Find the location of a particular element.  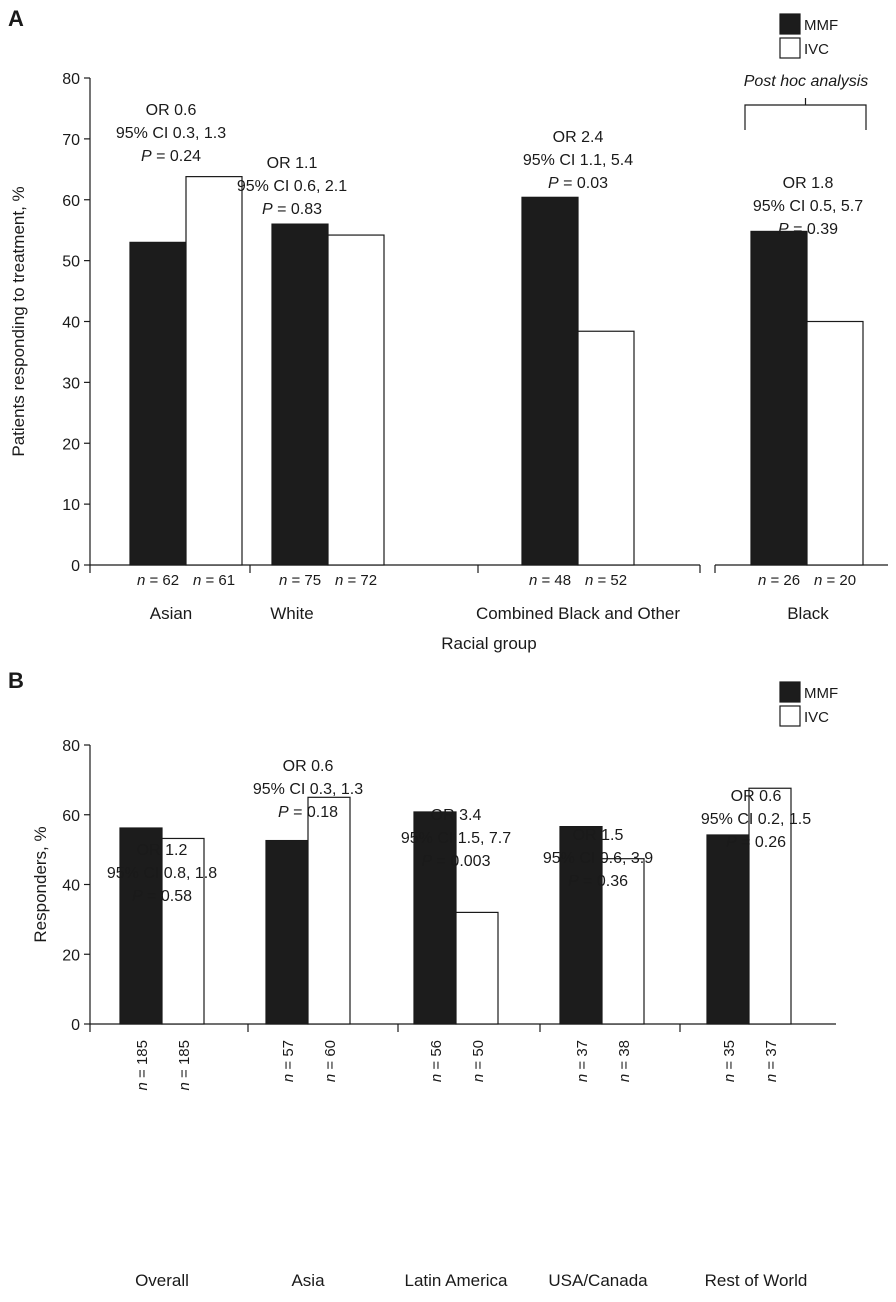

post-hoc-bracket is located at coordinates (805, 114).